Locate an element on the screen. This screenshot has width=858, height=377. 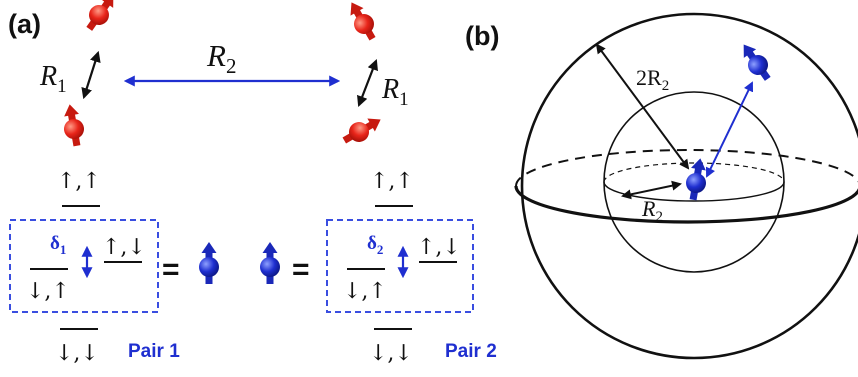
inner-equator-front is located at coordinates (694, 191).